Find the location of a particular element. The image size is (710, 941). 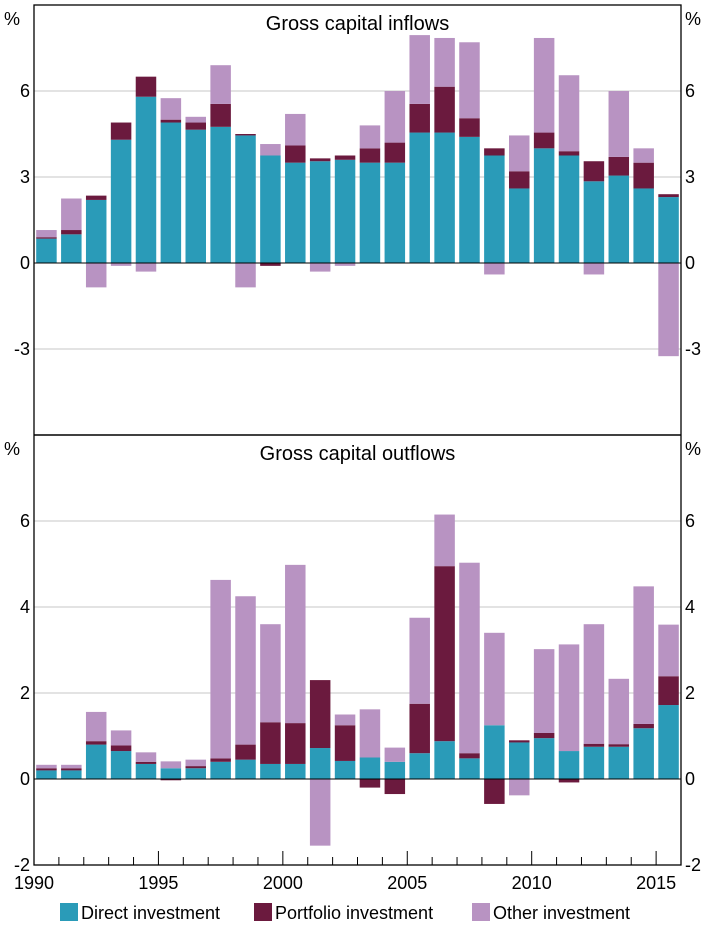

bar-direct-2010 is located at coordinates (544, 205).